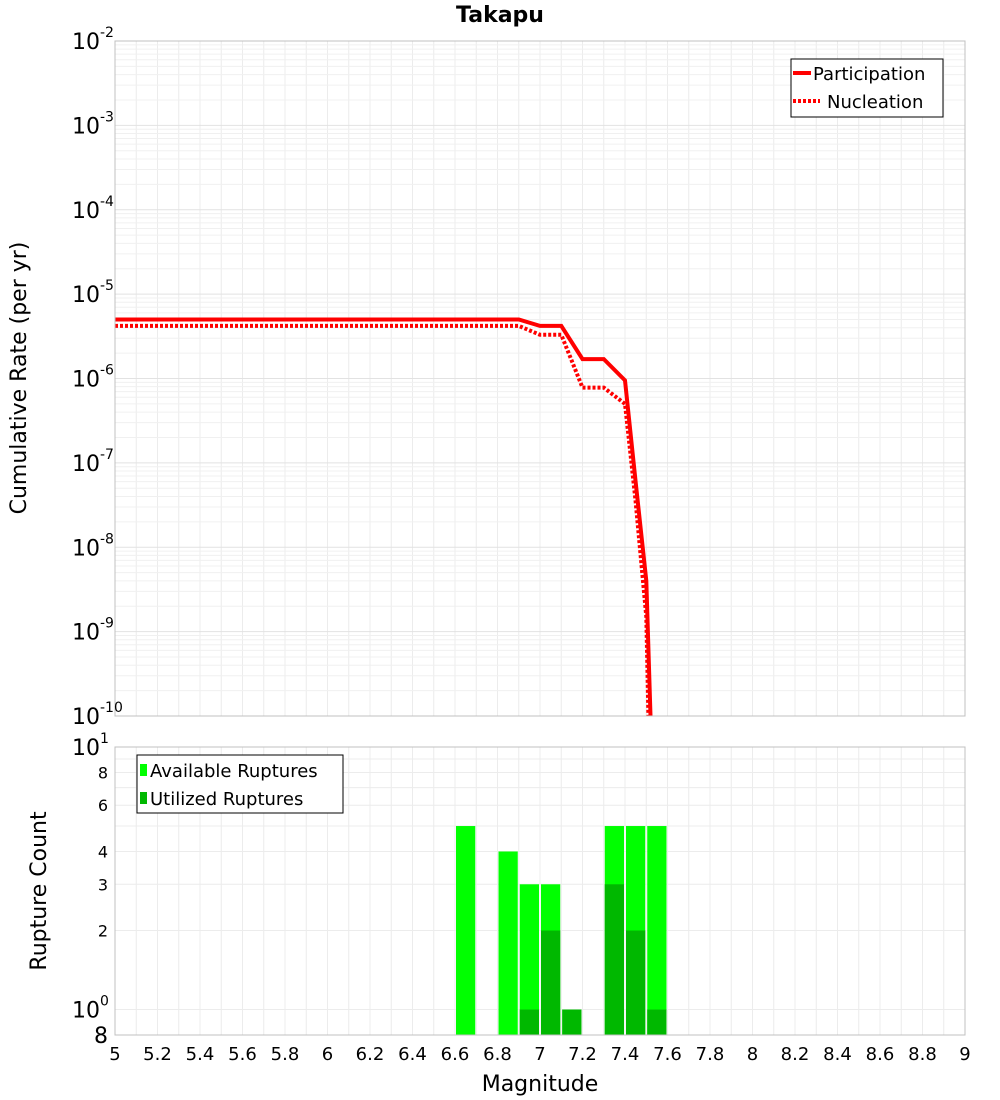  What do you see at coordinates (869, 74) in the screenshot?
I see `legend-label-participation: Participation` at bounding box center [869, 74].